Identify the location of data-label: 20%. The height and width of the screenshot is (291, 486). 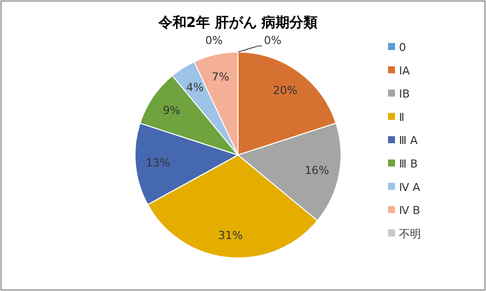
(285, 91).